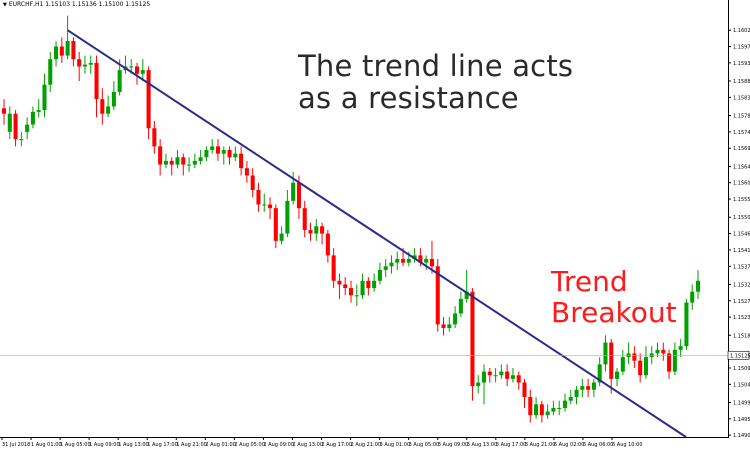  Describe the element at coordinates (741, 385) in the screenshot. I see `price-tick-label: 1.15045` at that location.